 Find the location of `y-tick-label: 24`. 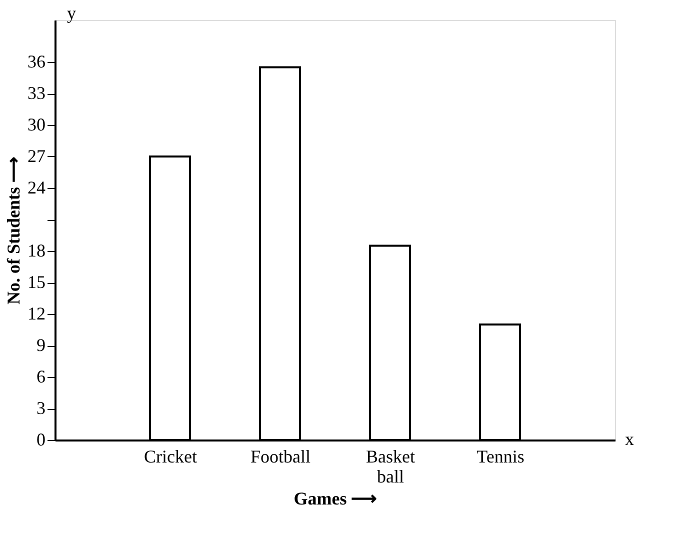

y-tick-label: 24 is located at coordinates (37, 188).